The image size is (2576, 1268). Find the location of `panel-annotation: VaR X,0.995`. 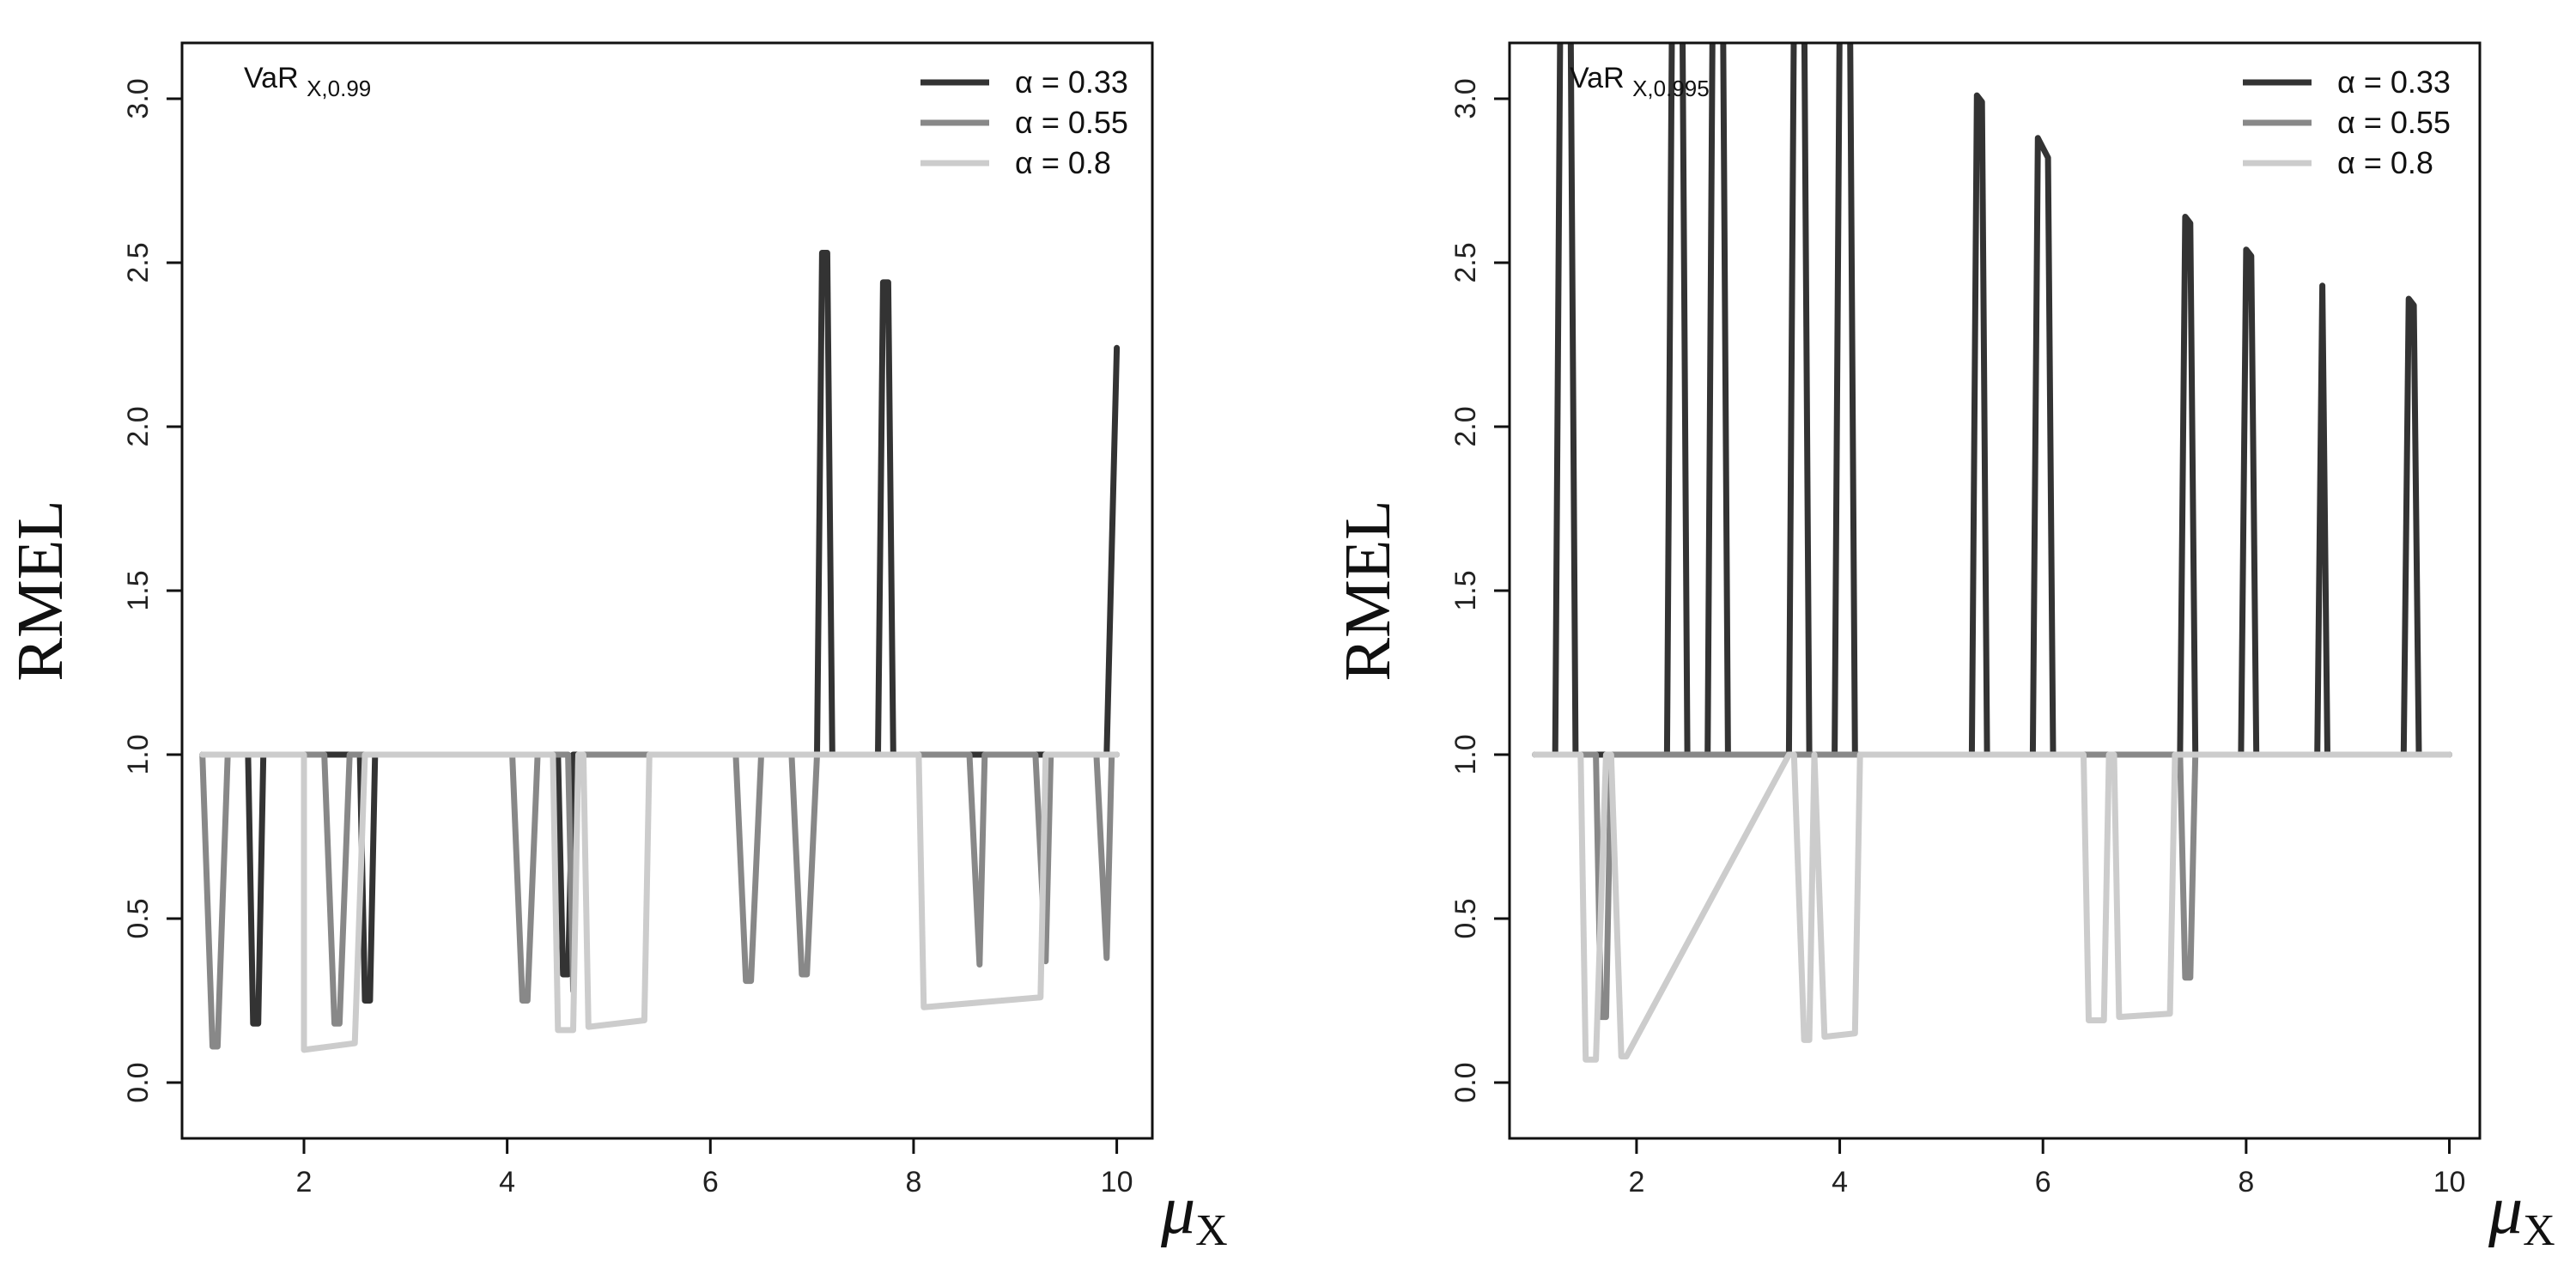

panel-annotation: VaR X,0.995 is located at coordinates (1640, 82).